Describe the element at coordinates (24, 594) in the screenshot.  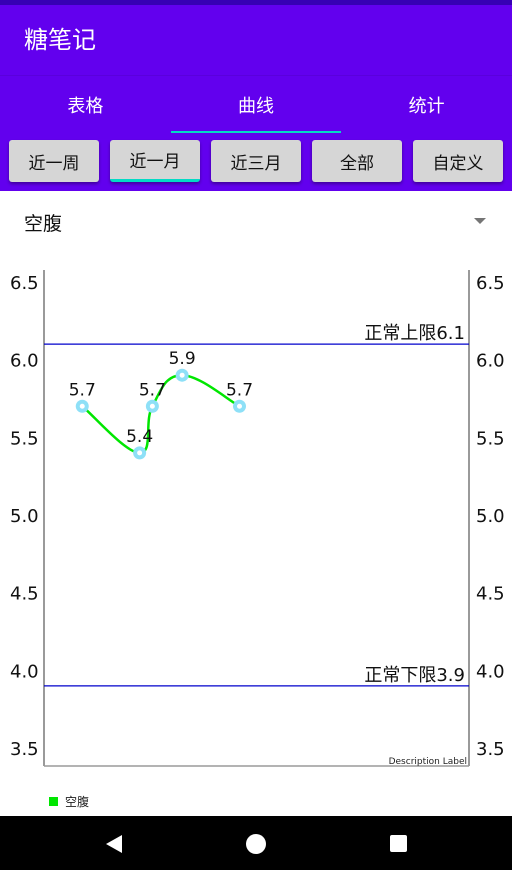
I see `y-tick-left: 4.5` at that location.